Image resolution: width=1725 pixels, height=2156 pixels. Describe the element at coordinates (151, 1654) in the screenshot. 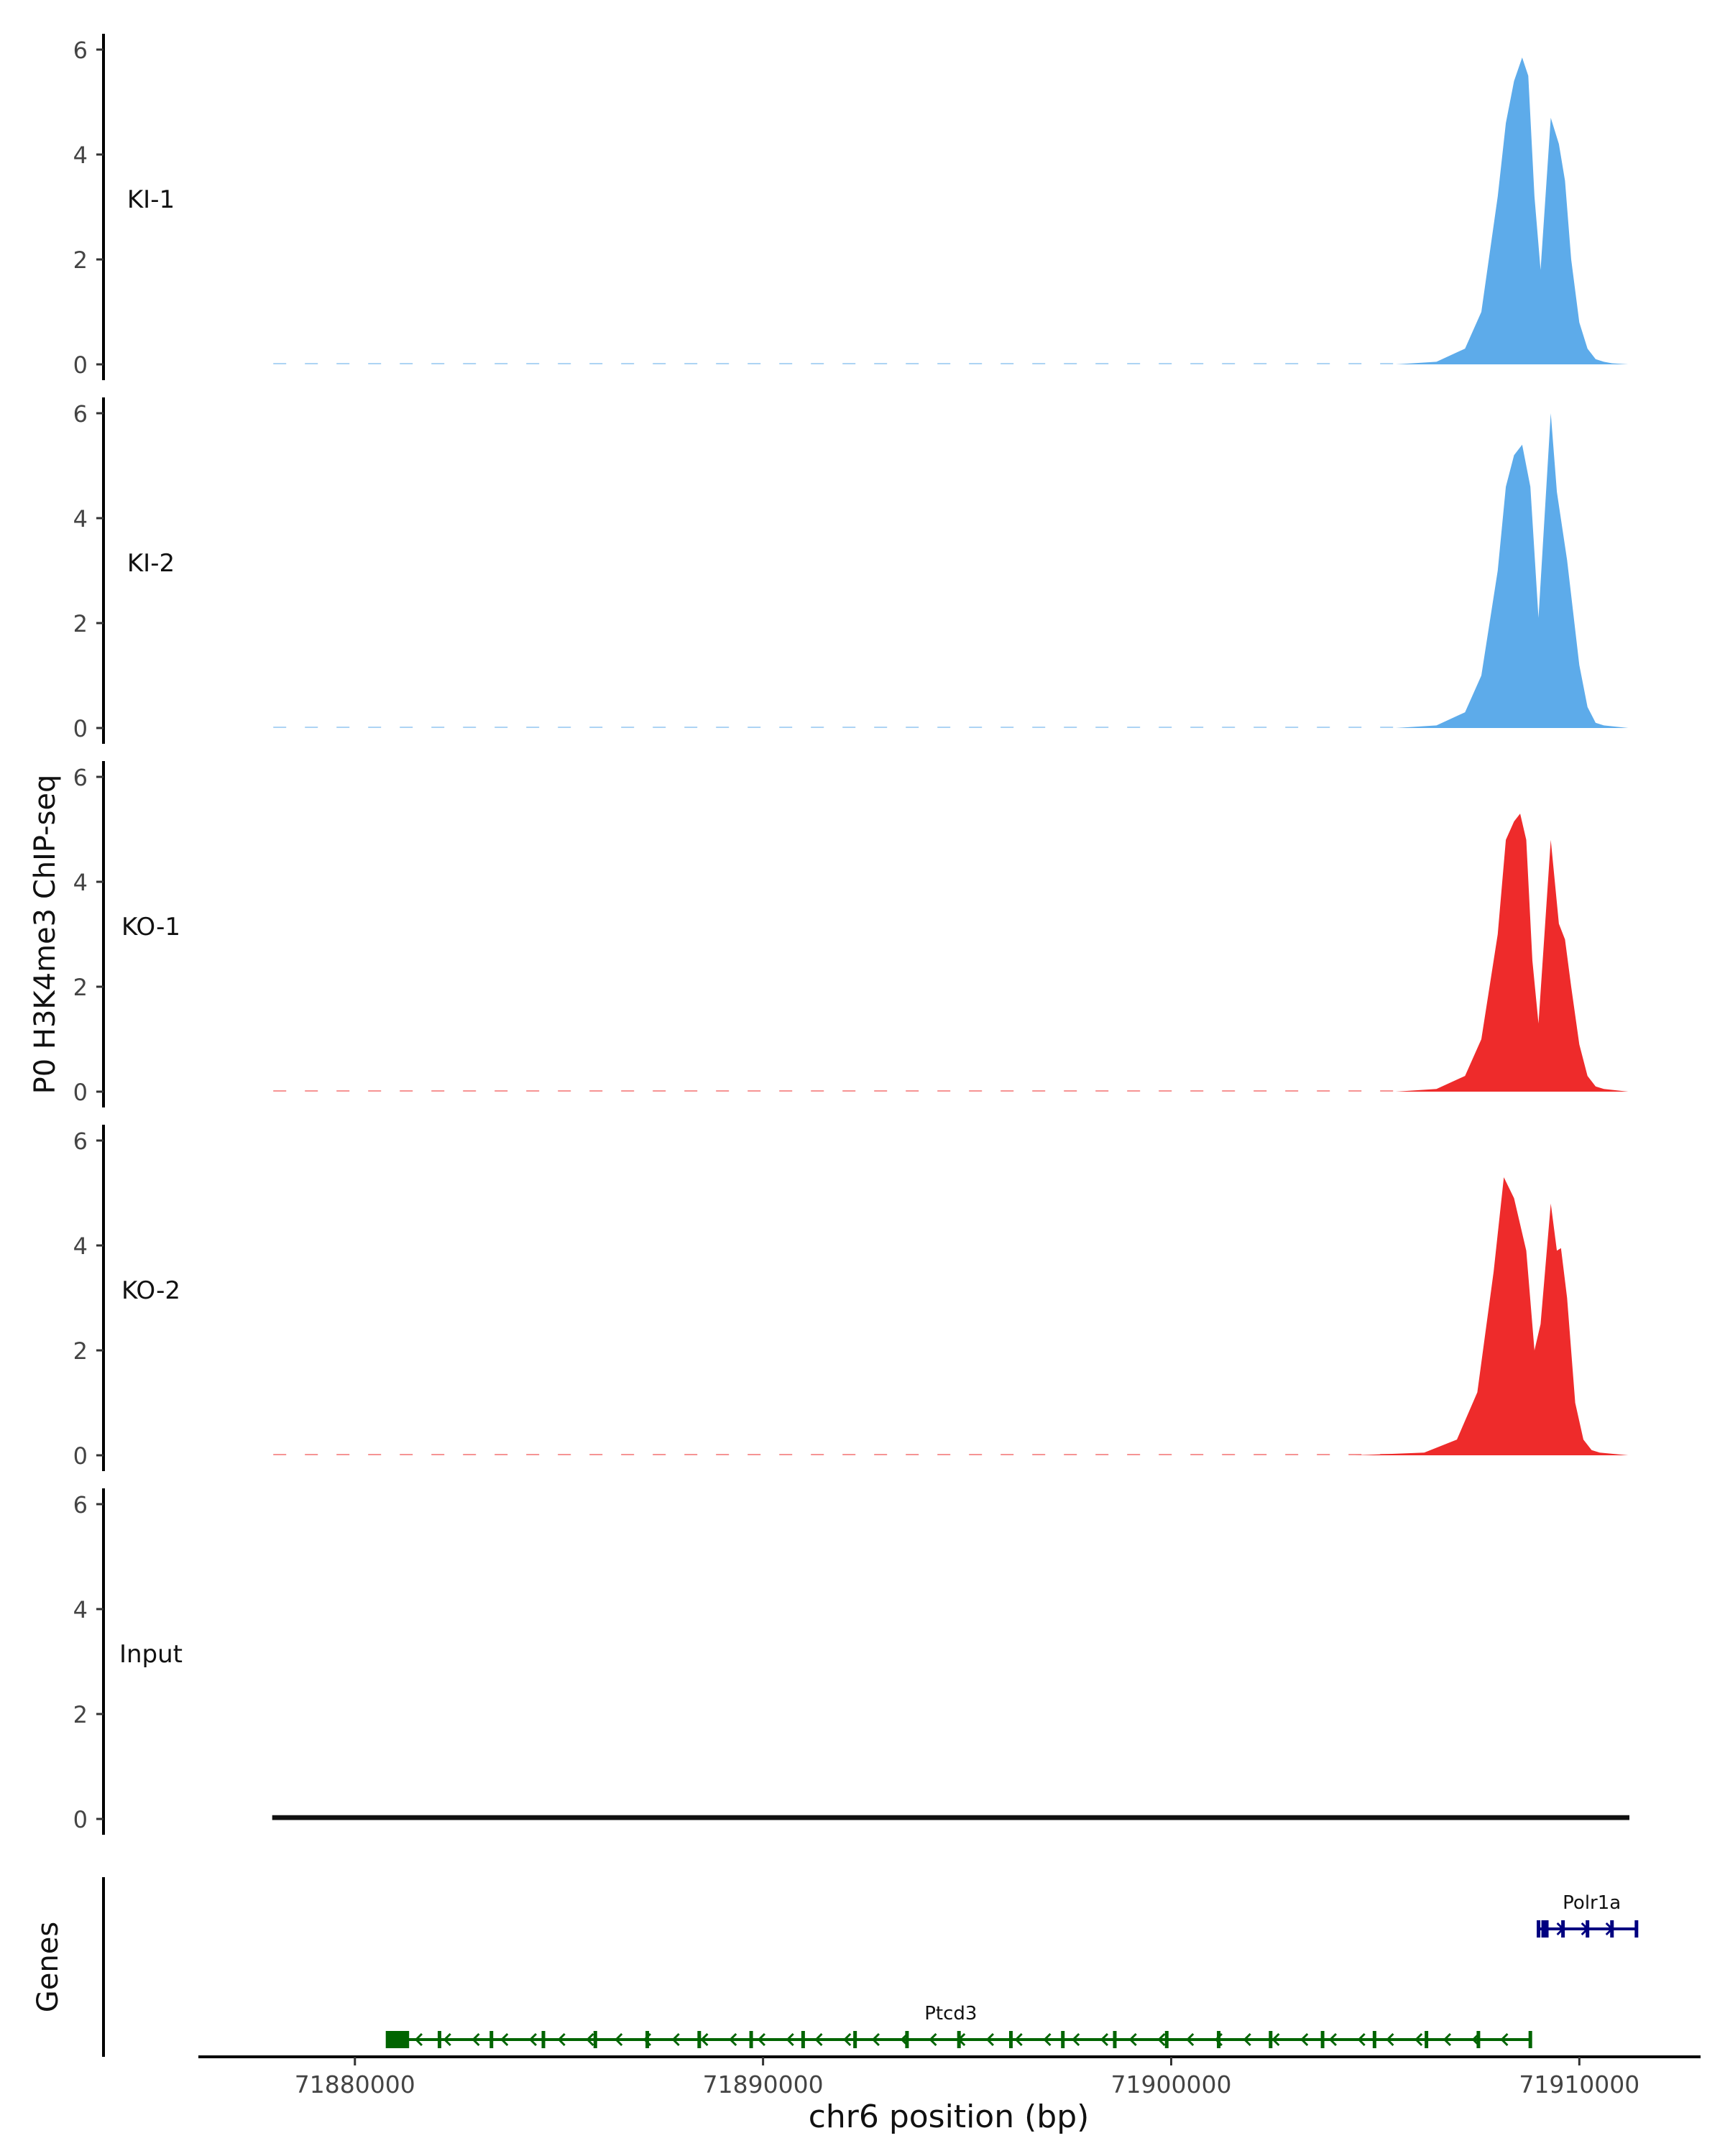

I see `track-label: Input` at that location.